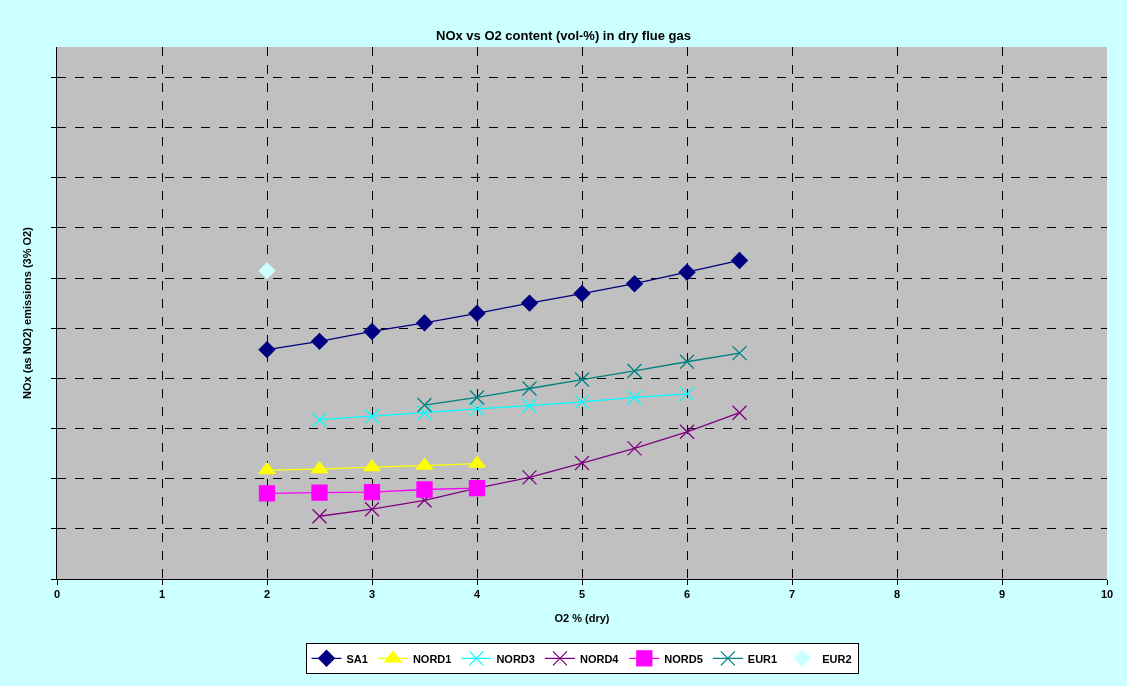 This screenshot has height=686, width=1127. What do you see at coordinates (432, 658) in the screenshot?
I see `legend-label: NORD1` at bounding box center [432, 658].